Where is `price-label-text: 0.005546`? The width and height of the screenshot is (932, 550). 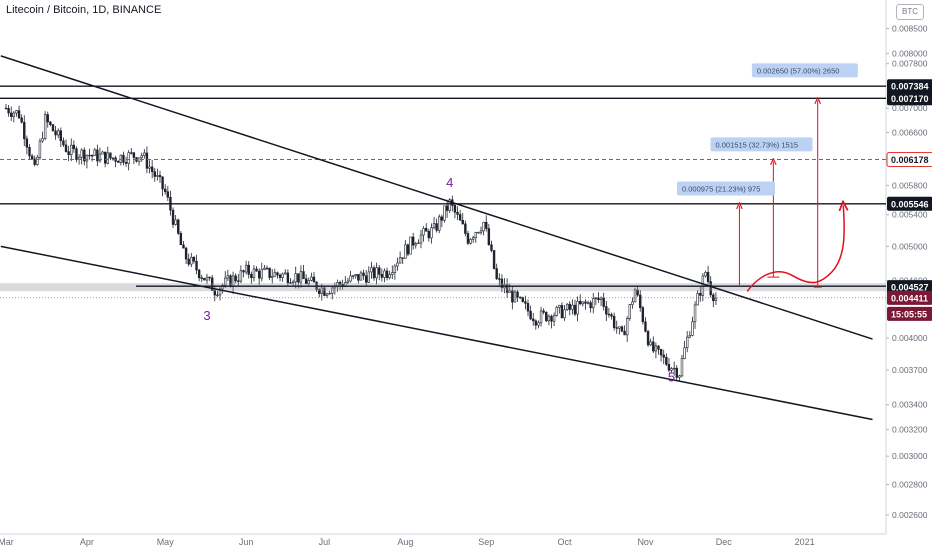
price-label-text: 0.005546 is located at coordinates (910, 204).